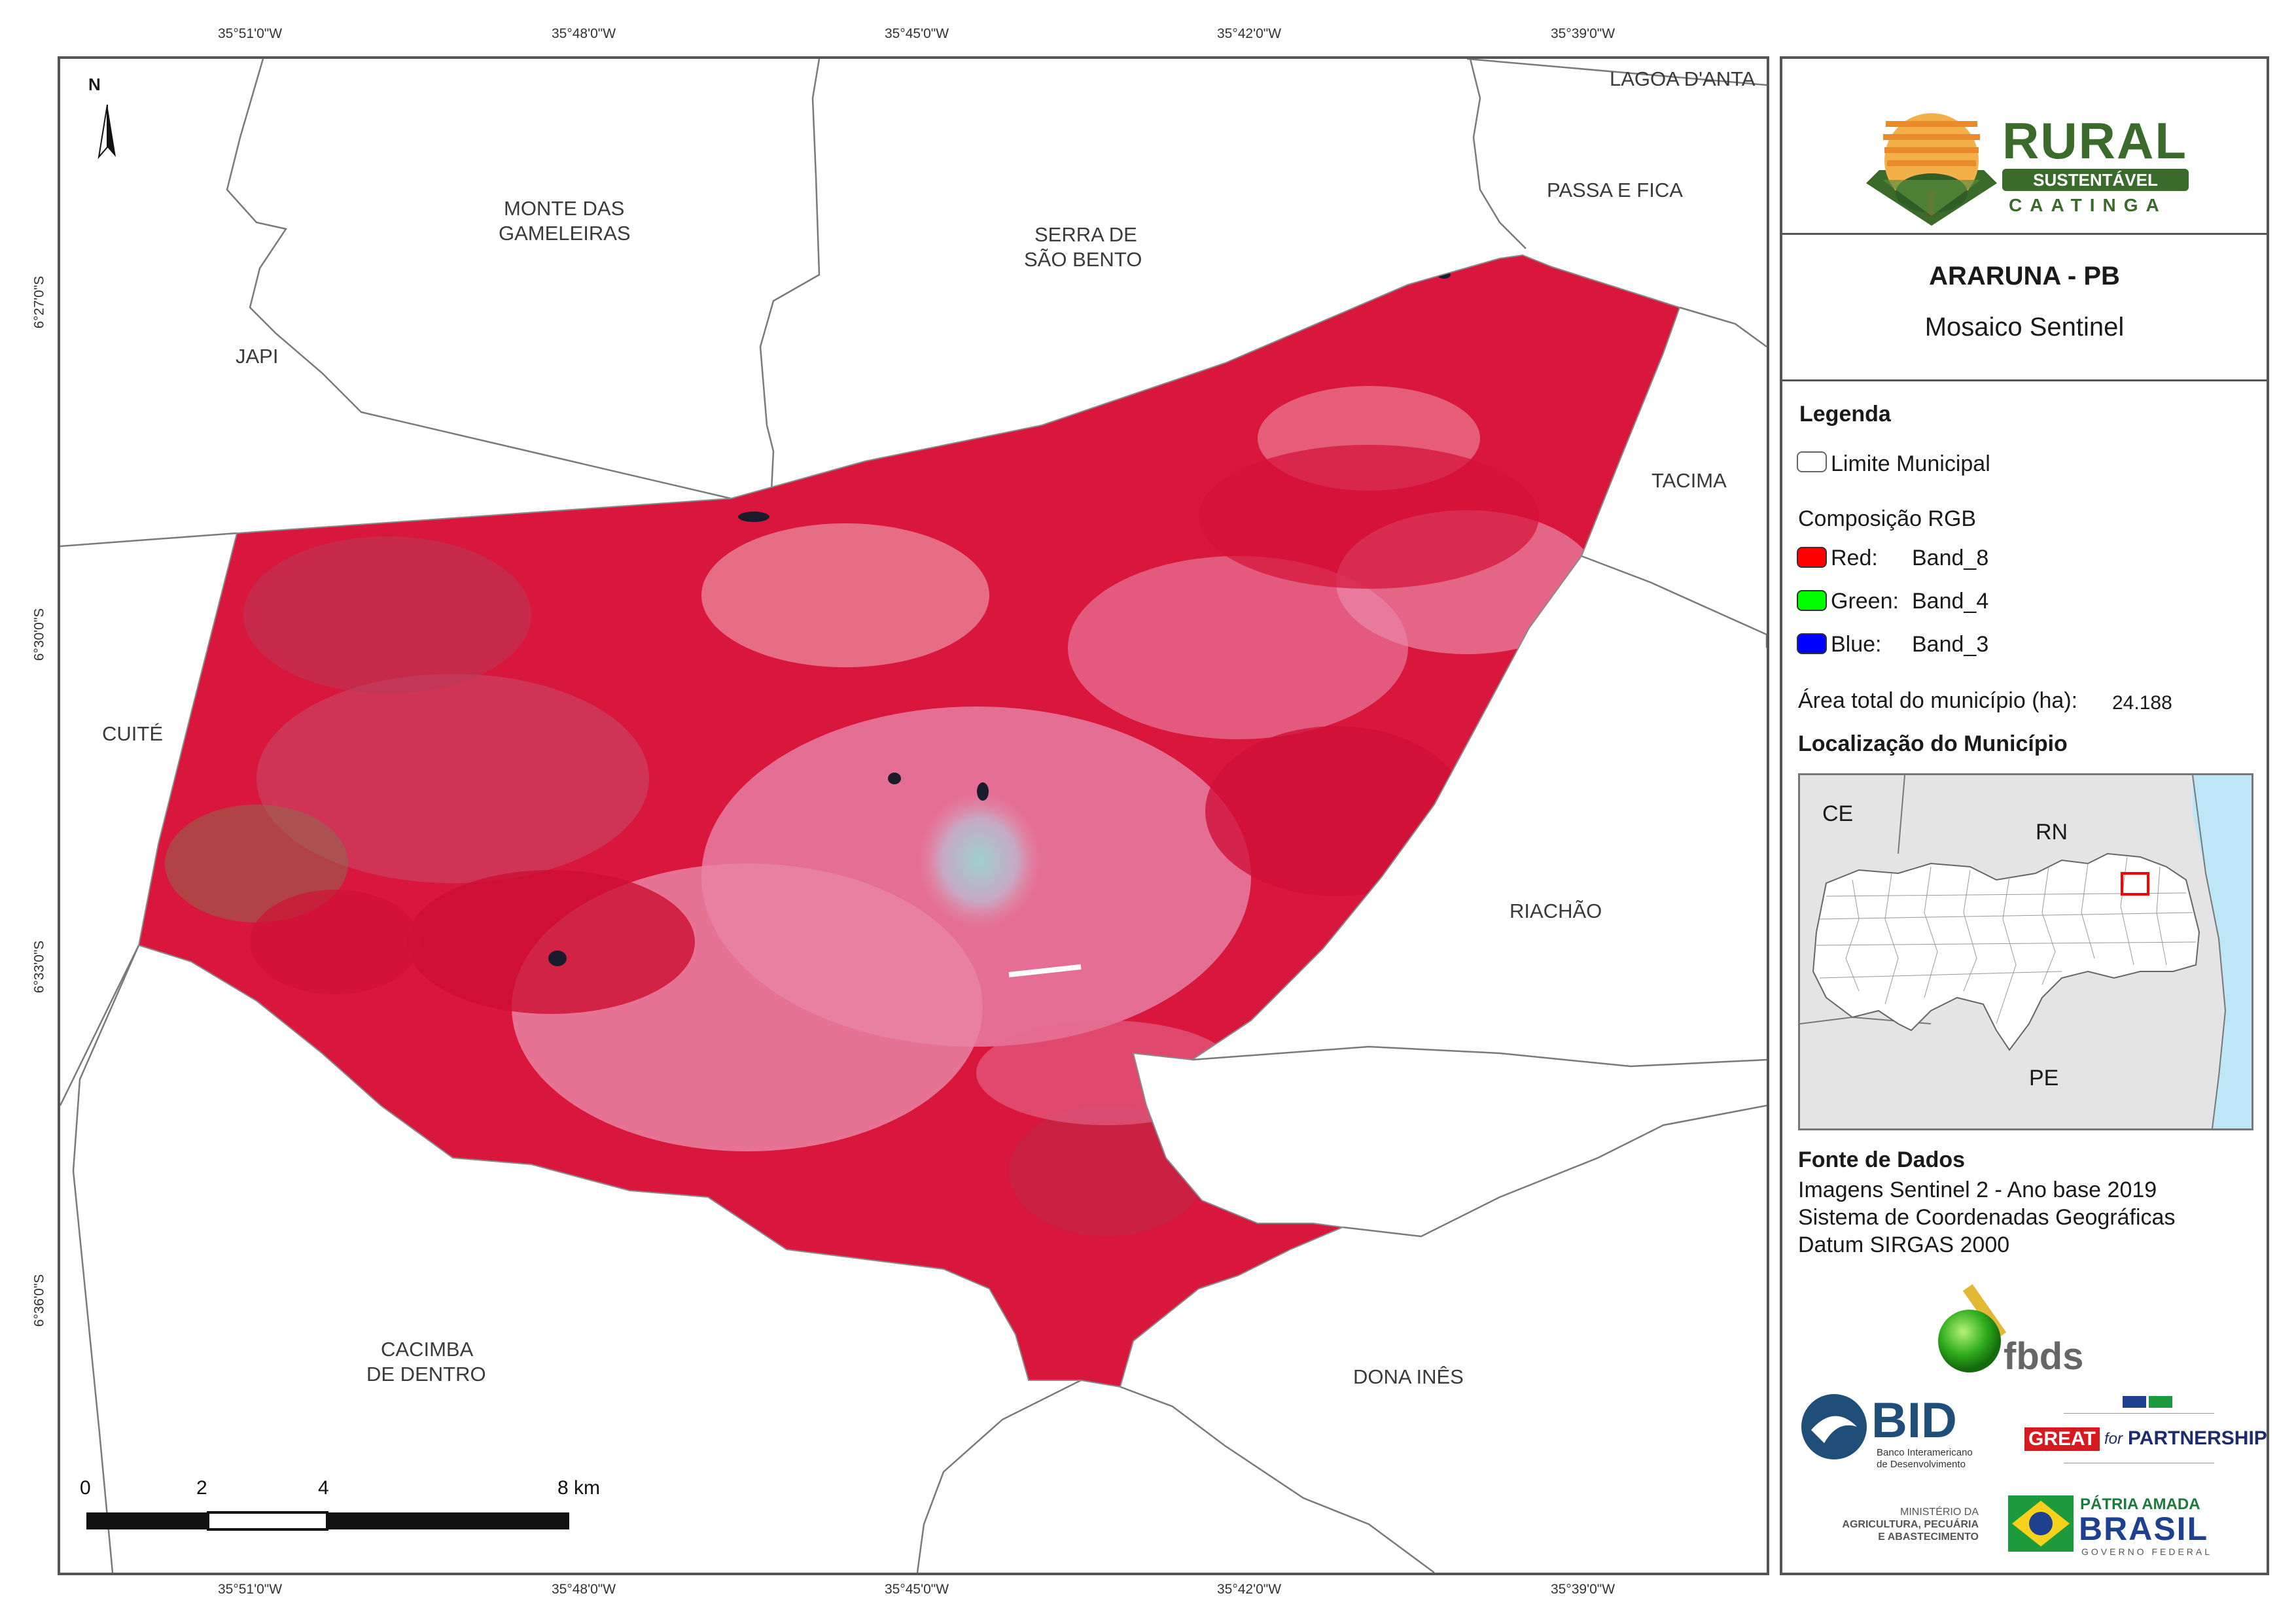 The width and height of the screenshot is (2296, 1623). Describe the element at coordinates (1925, 1452) in the screenshot. I see `bid-sub-1: Banco Interamericano` at that location.